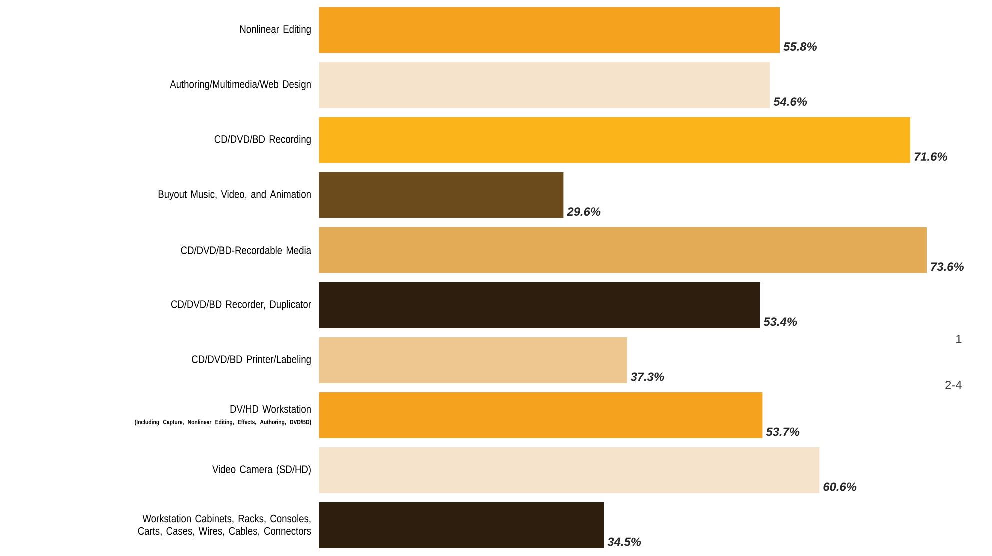 This screenshot has width=992, height=556. Describe the element at coordinates (791, 102) in the screenshot. I see `data-label: 54.6%` at that location.